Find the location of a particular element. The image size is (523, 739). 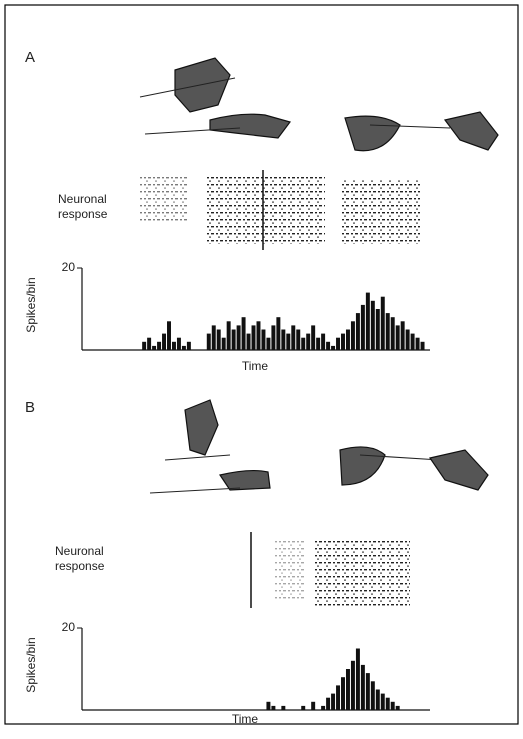

raster-b is located at coordinates (330, 570).